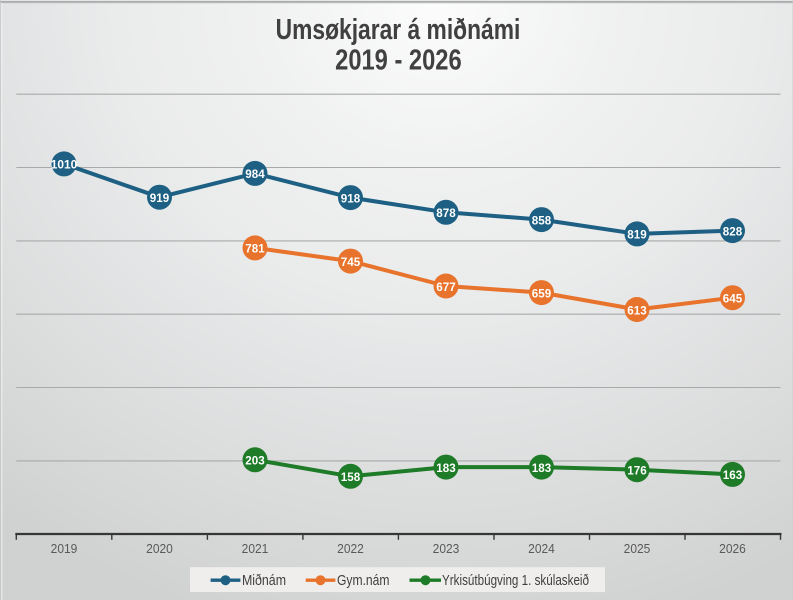 Image resolution: width=793 pixels, height=600 pixels. Describe the element at coordinates (542, 220) in the screenshot. I see `svg-text: 858` at that location.